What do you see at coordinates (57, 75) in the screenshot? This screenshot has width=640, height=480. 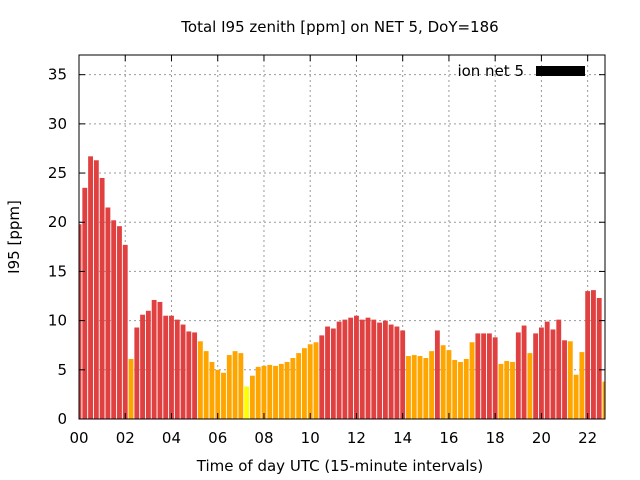 I see `y-tick-label: 35` at bounding box center [57, 75].